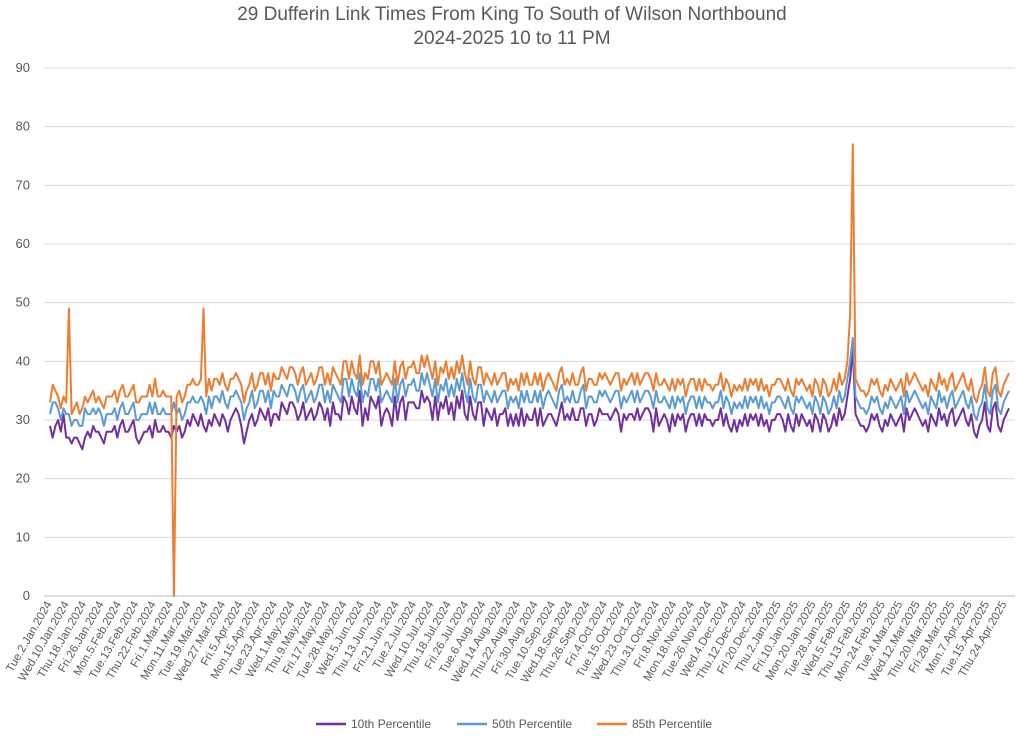 Image resolution: width=1024 pixels, height=736 pixels. Describe the element at coordinates (391, 724) in the screenshot. I see `legend-label: 10th Percentile` at that location.